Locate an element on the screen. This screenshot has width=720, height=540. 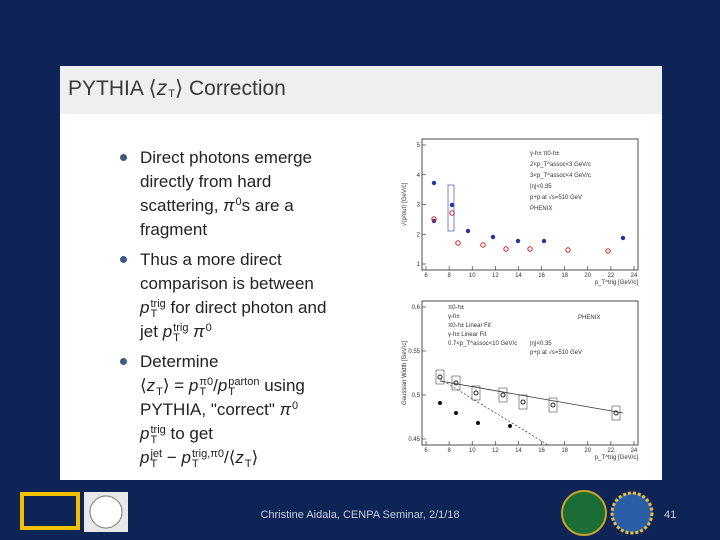
x-tick-label: 12 is located at coordinates (495, 276).